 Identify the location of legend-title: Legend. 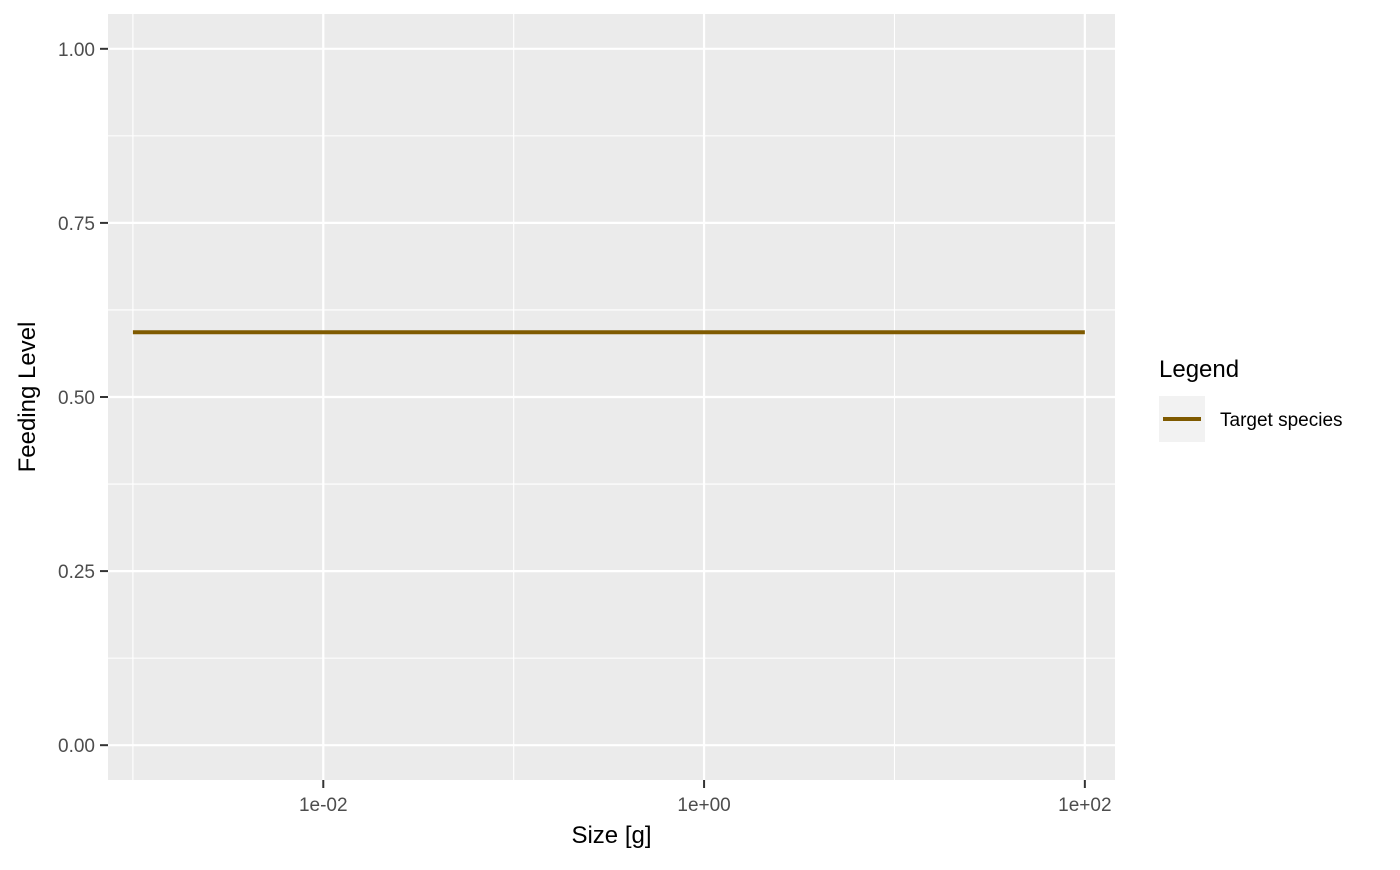
(1199, 369).